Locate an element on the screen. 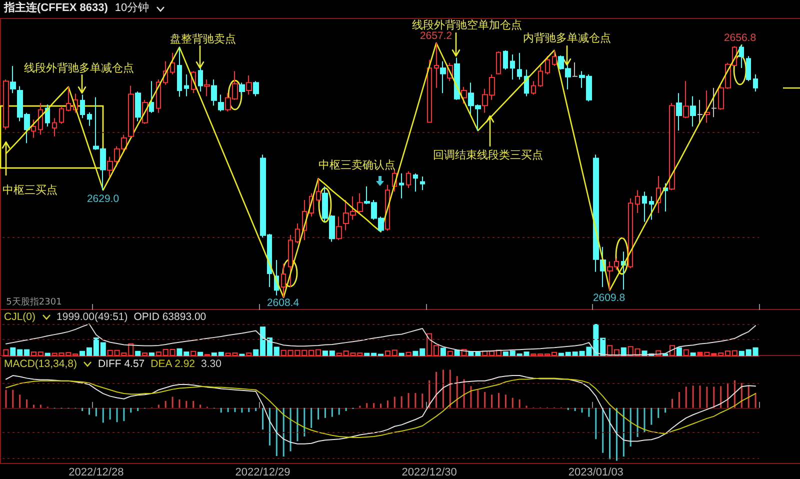 This screenshot has height=479, width=800. text: 1999.00(49:51) is located at coordinates (92, 317).